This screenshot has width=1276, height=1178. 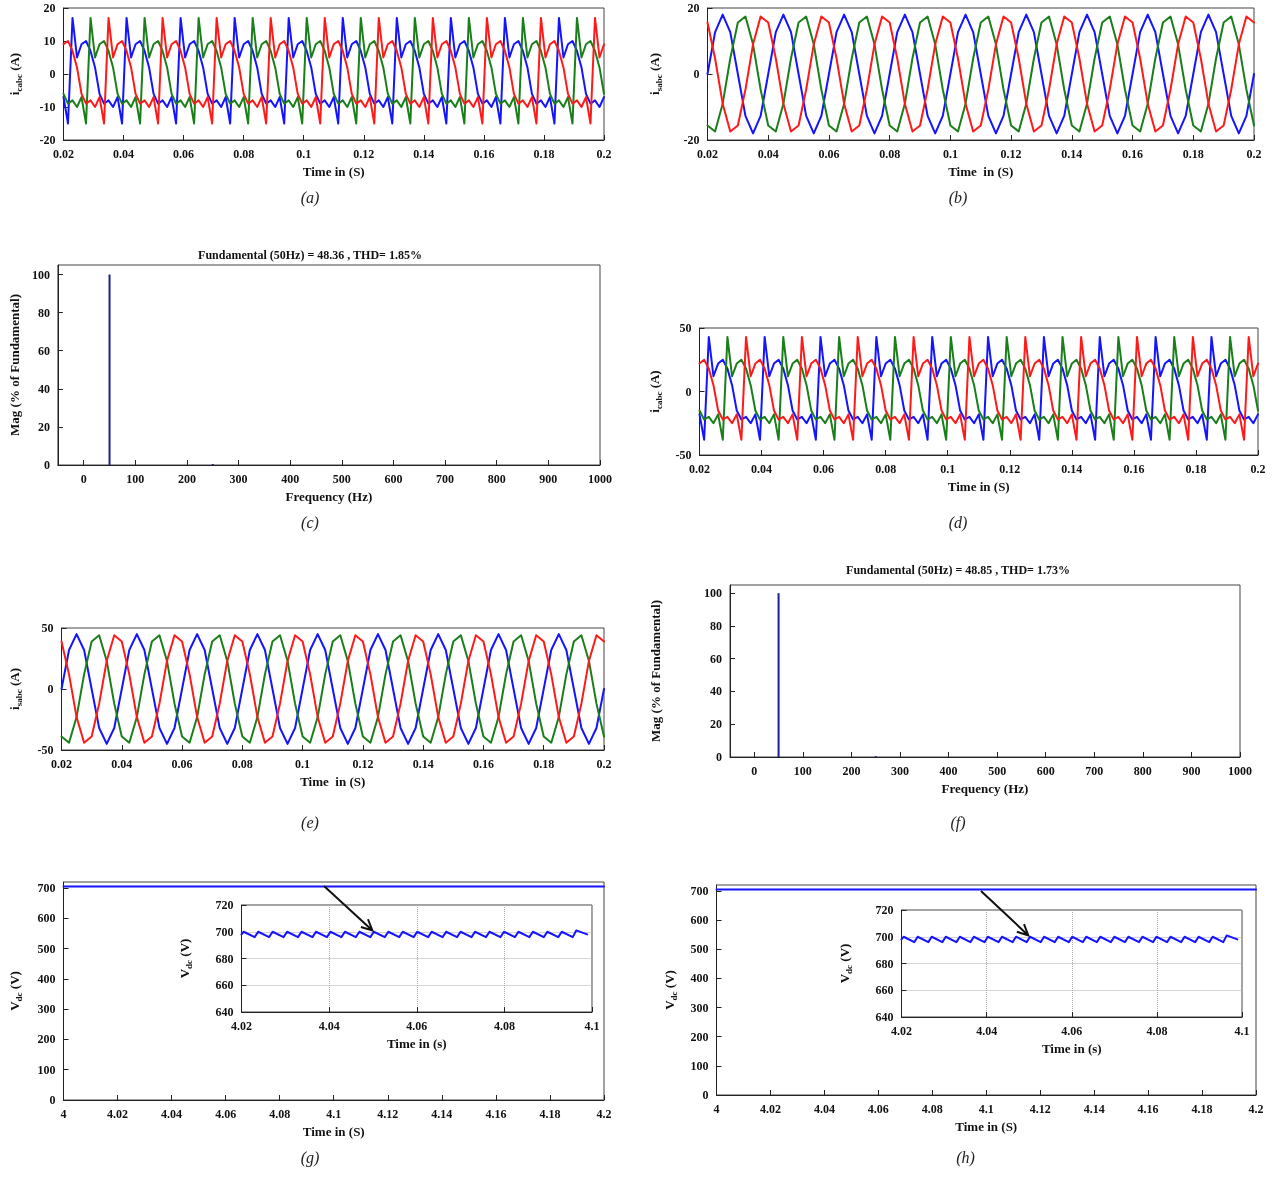 I want to click on x-tick-label: 100, so click(x=802, y=771).